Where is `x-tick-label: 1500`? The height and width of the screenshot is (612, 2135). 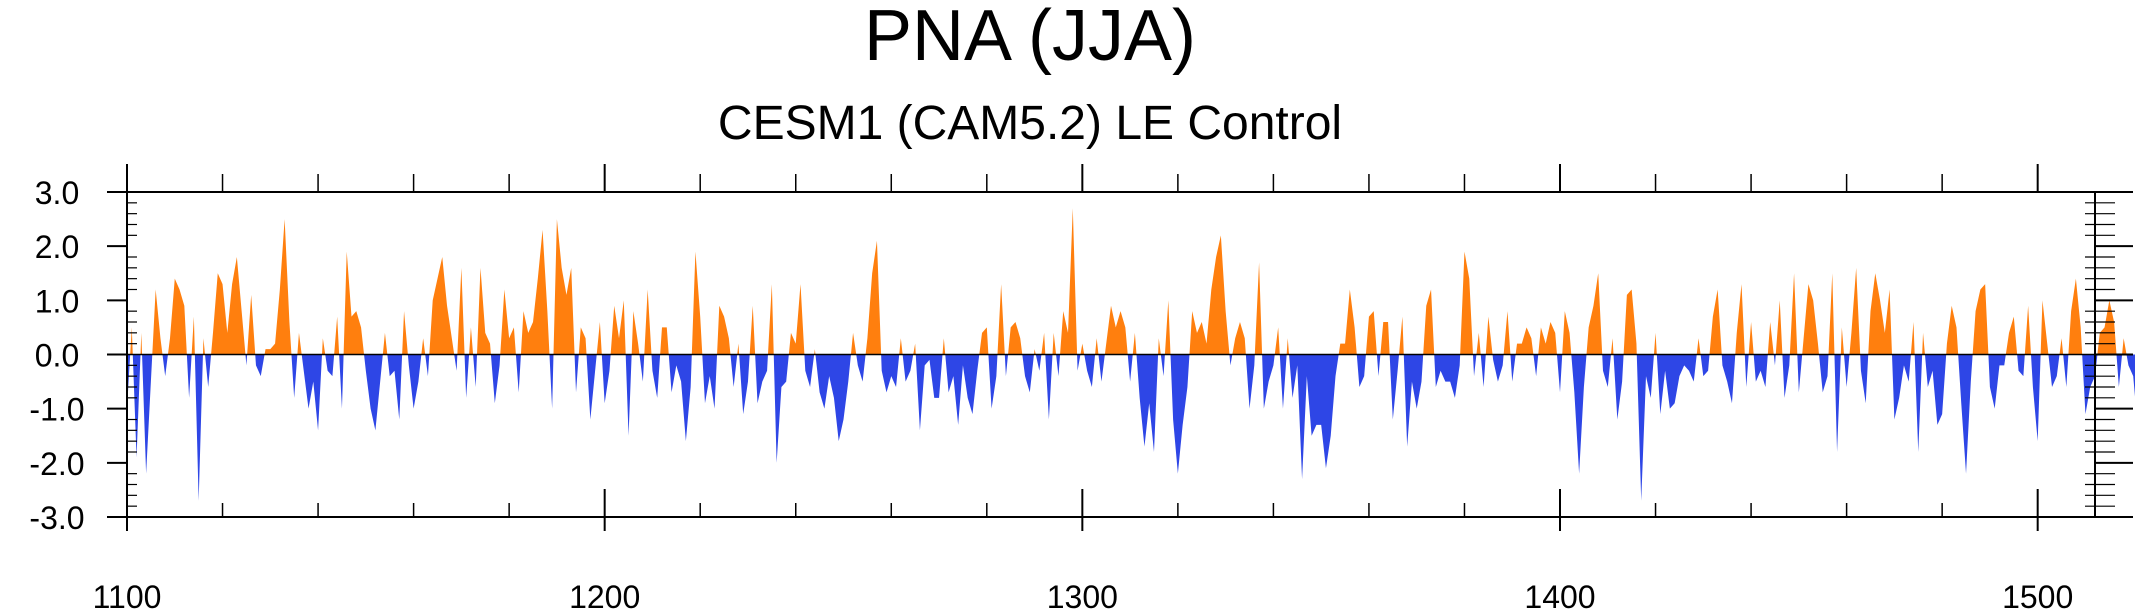 x-tick-label: 1500 is located at coordinates (2037, 595).